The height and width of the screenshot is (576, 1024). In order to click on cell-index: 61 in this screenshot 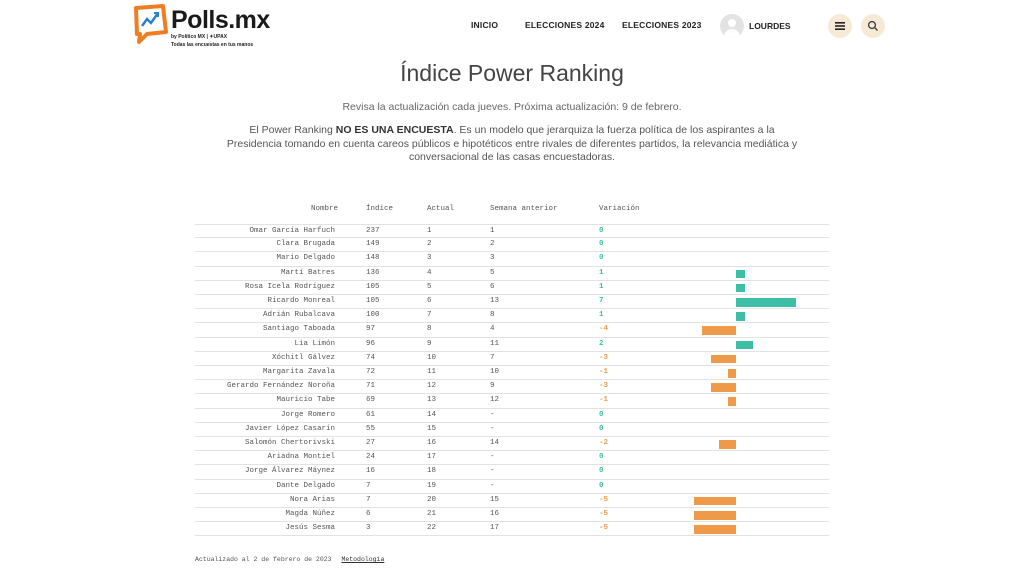, I will do `click(371, 414)`.